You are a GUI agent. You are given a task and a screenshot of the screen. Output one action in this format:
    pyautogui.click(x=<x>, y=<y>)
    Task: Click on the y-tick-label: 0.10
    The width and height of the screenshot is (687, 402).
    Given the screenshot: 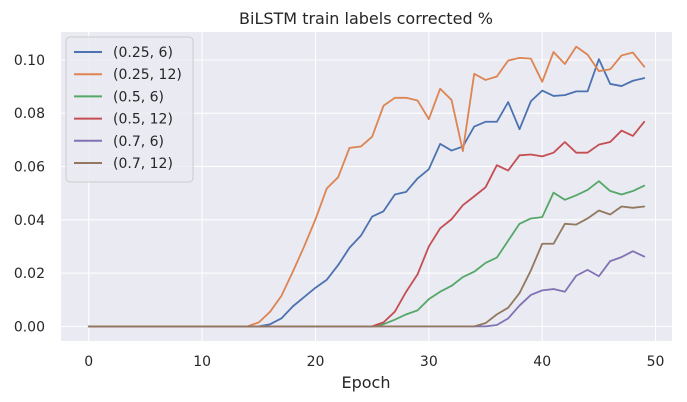 What is the action you would take?
    pyautogui.click(x=29, y=61)
    